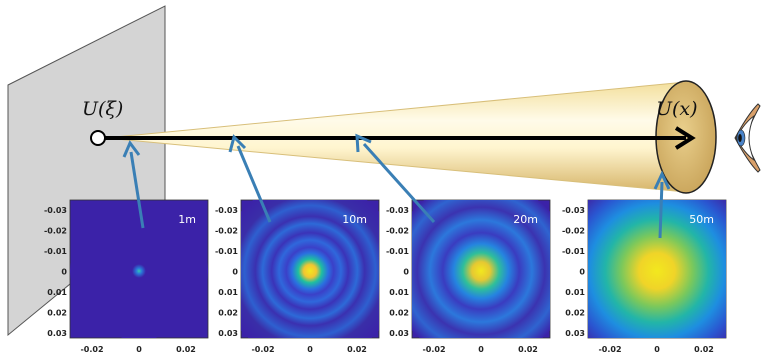 The height and width of the screenshot is (362, 762). I want to click on observer-label: U(x), so click(677, 109).